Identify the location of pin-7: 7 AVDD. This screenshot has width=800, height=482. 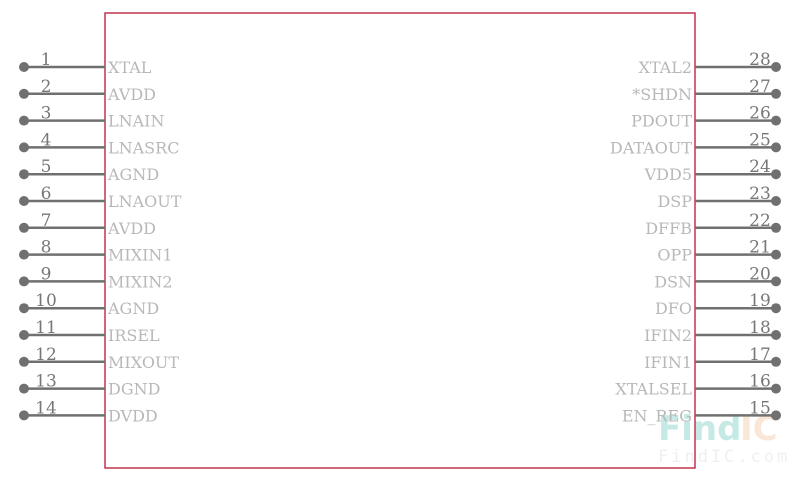
(87, 224).